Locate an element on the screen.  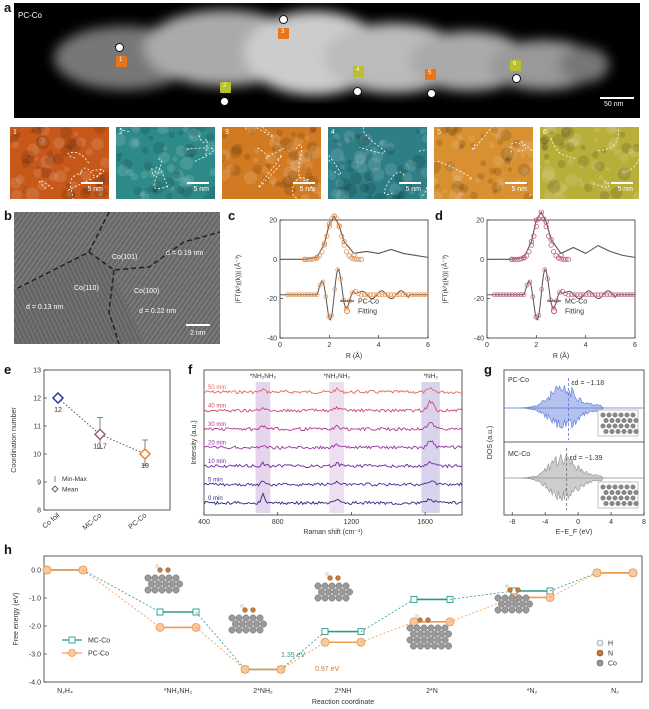
y-tick-label: 0.0 is located at coordinates (36, 571).